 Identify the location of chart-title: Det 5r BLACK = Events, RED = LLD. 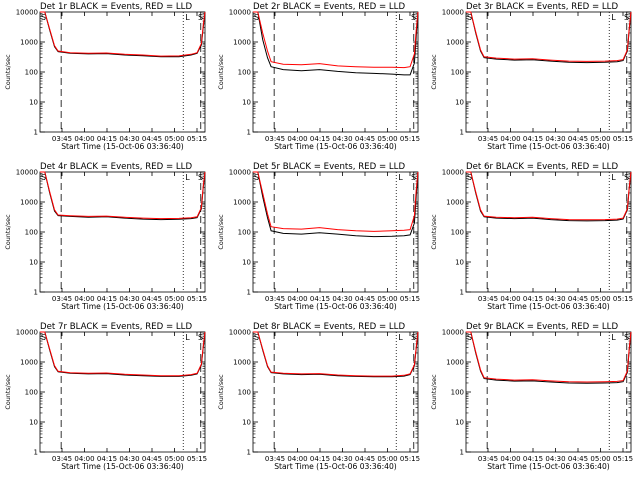
(329, 167).